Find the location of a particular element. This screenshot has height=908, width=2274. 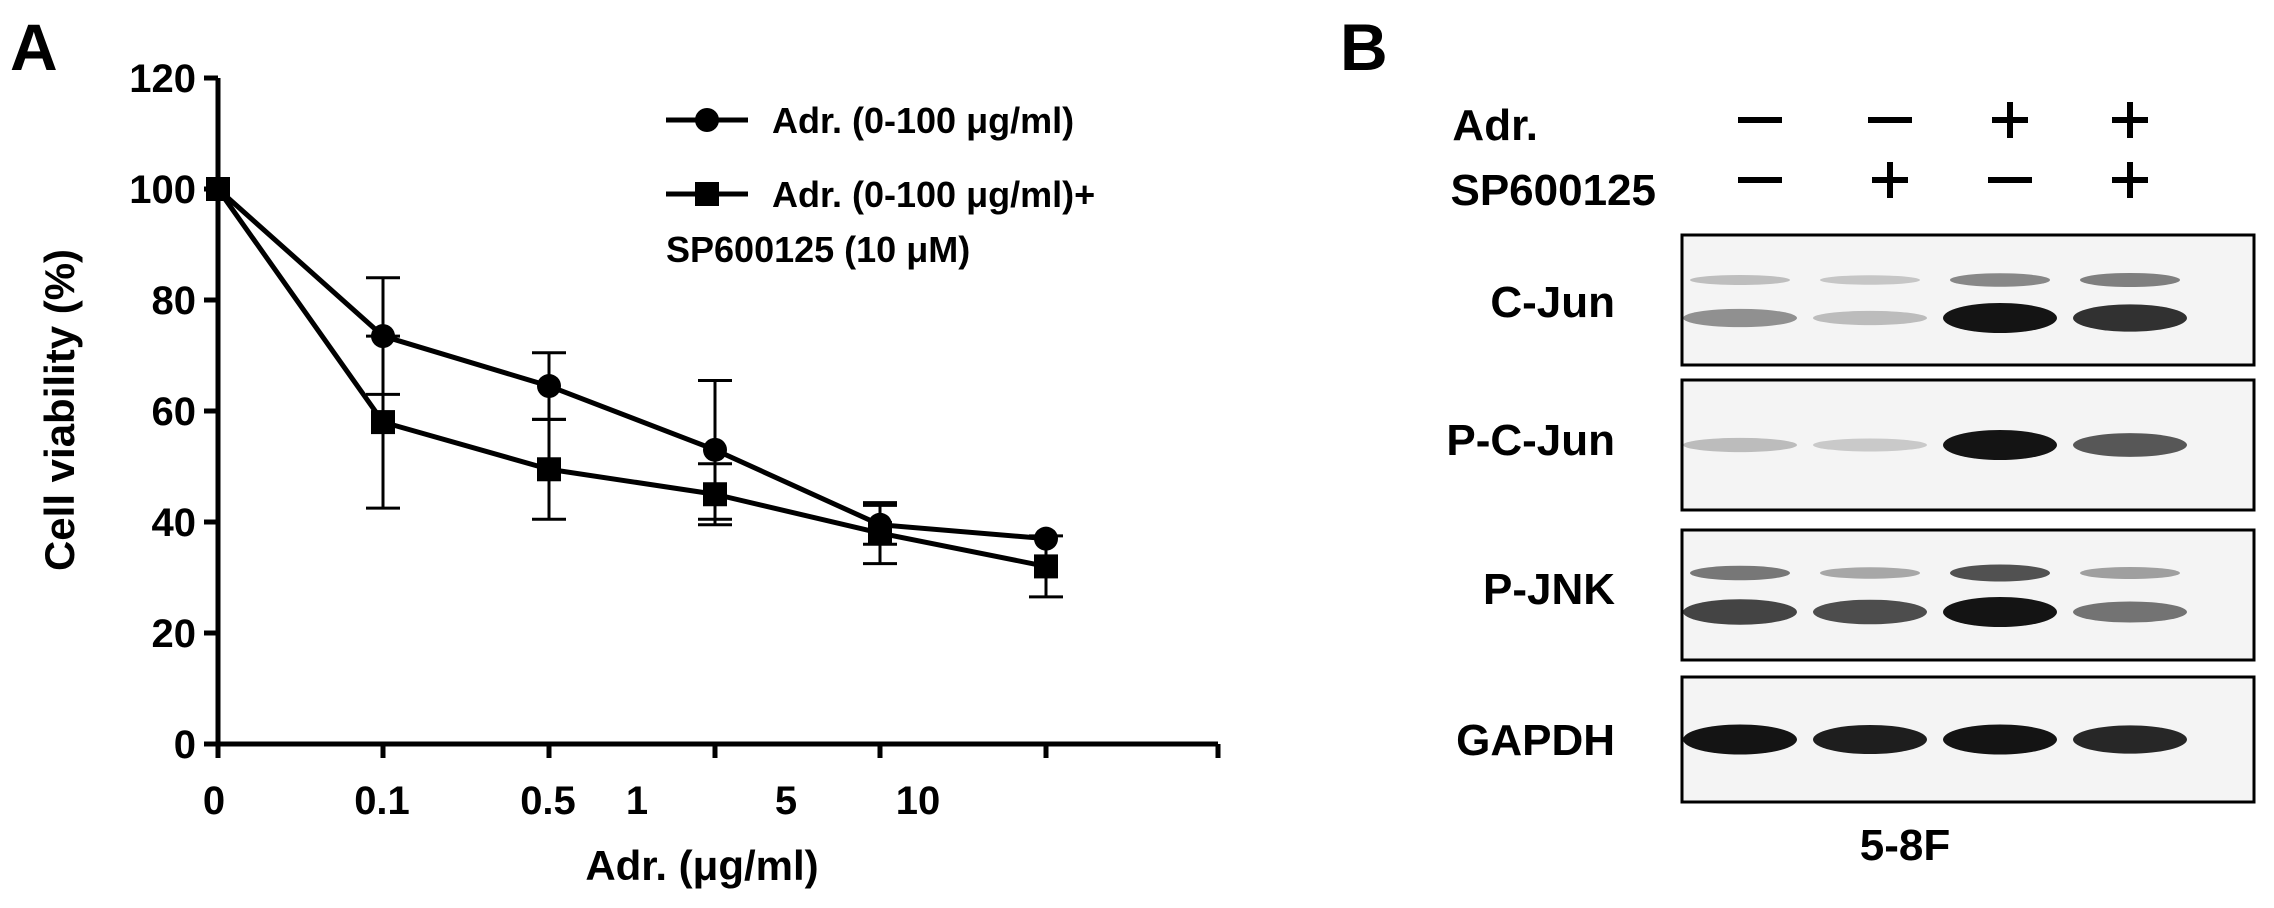

y-axis-label: Cell viability (%) is located at coordinates (59, 410).